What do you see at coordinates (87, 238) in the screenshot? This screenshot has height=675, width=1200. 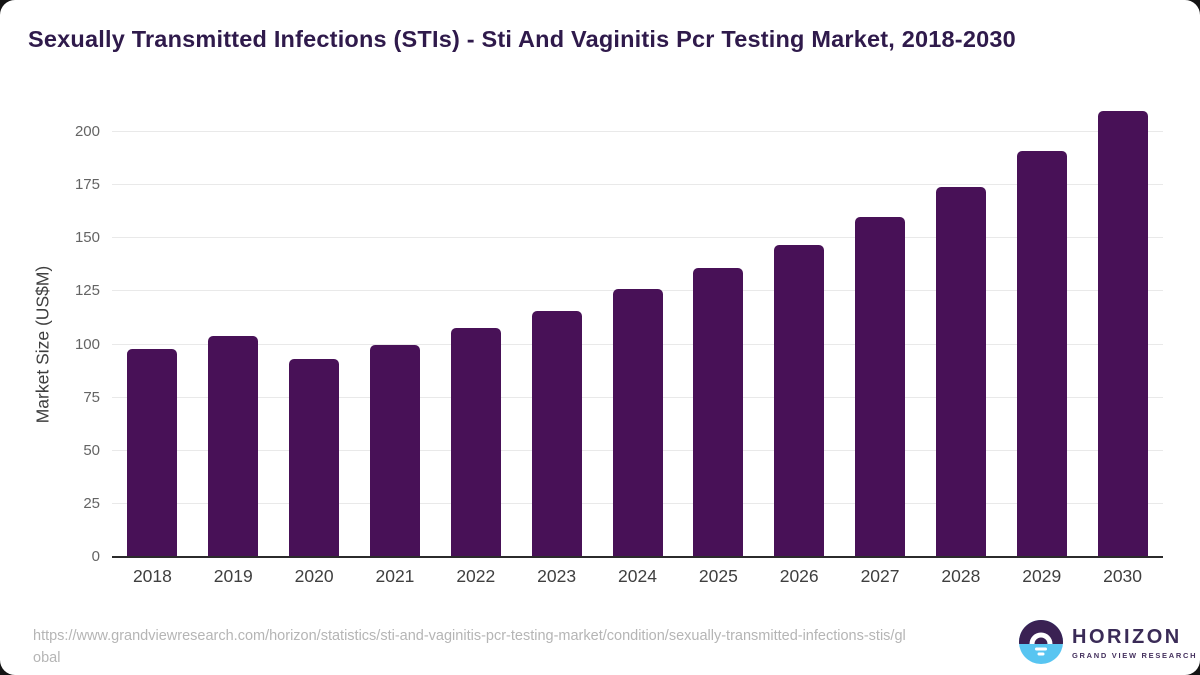 I see `y-tick-label: 150` at bounding box center [87, 238].